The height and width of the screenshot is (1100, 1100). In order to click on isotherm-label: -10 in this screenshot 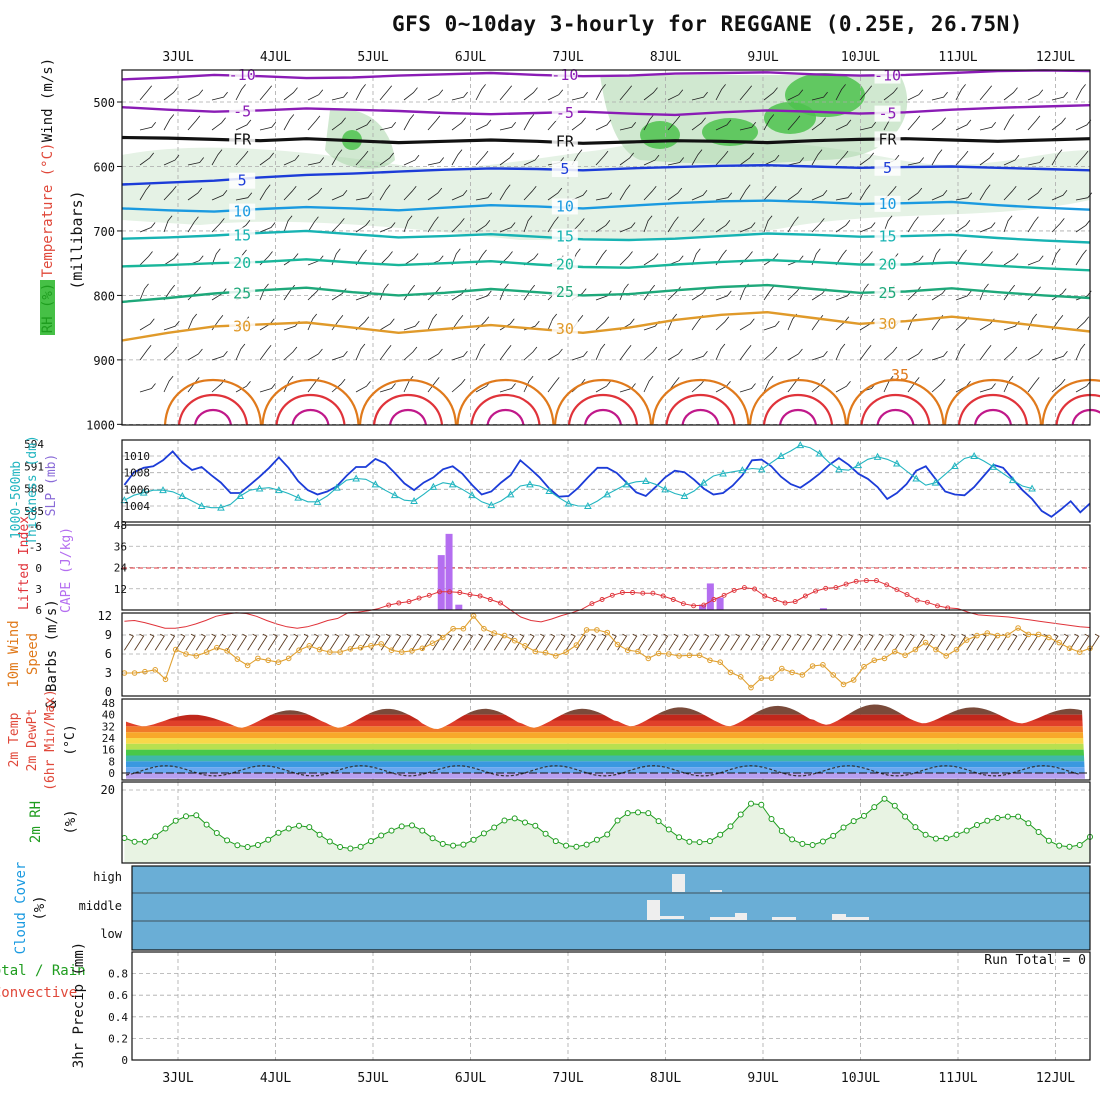, I will do `click(564, 75)`.